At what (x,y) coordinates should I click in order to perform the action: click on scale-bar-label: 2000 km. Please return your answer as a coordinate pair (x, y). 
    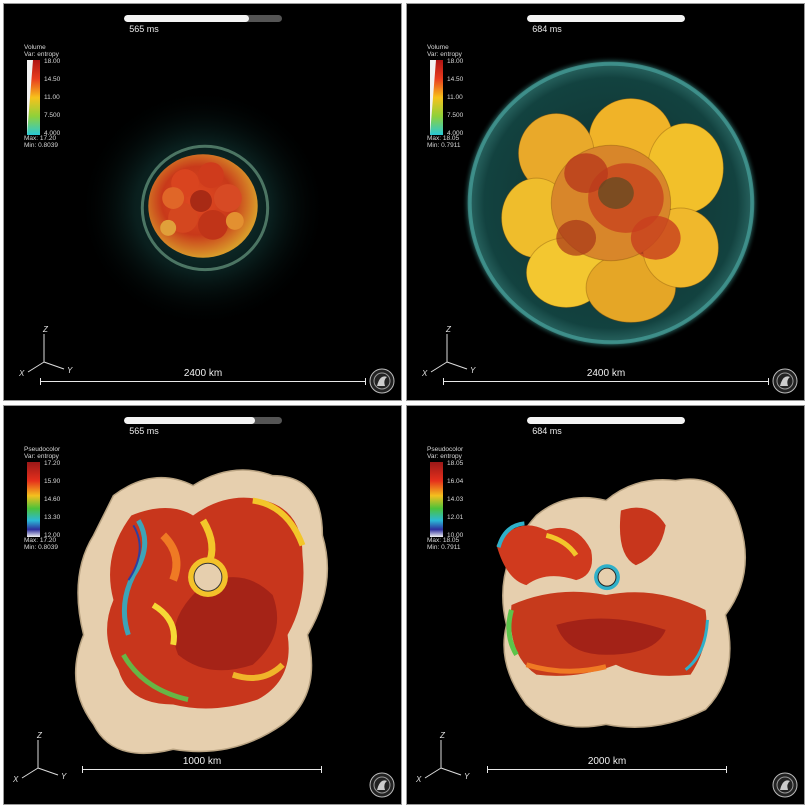
    Looking at the image, I should click on (607, 761).